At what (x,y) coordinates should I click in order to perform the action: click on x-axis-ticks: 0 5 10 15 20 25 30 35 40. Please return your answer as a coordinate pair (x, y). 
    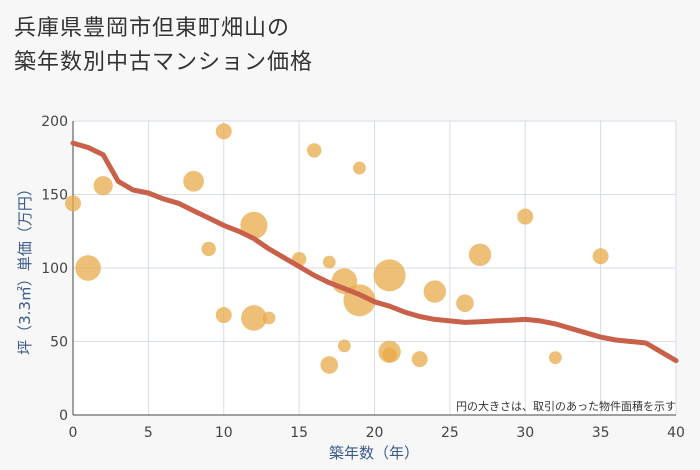
    Looking at the image, I should click on (377, 433).